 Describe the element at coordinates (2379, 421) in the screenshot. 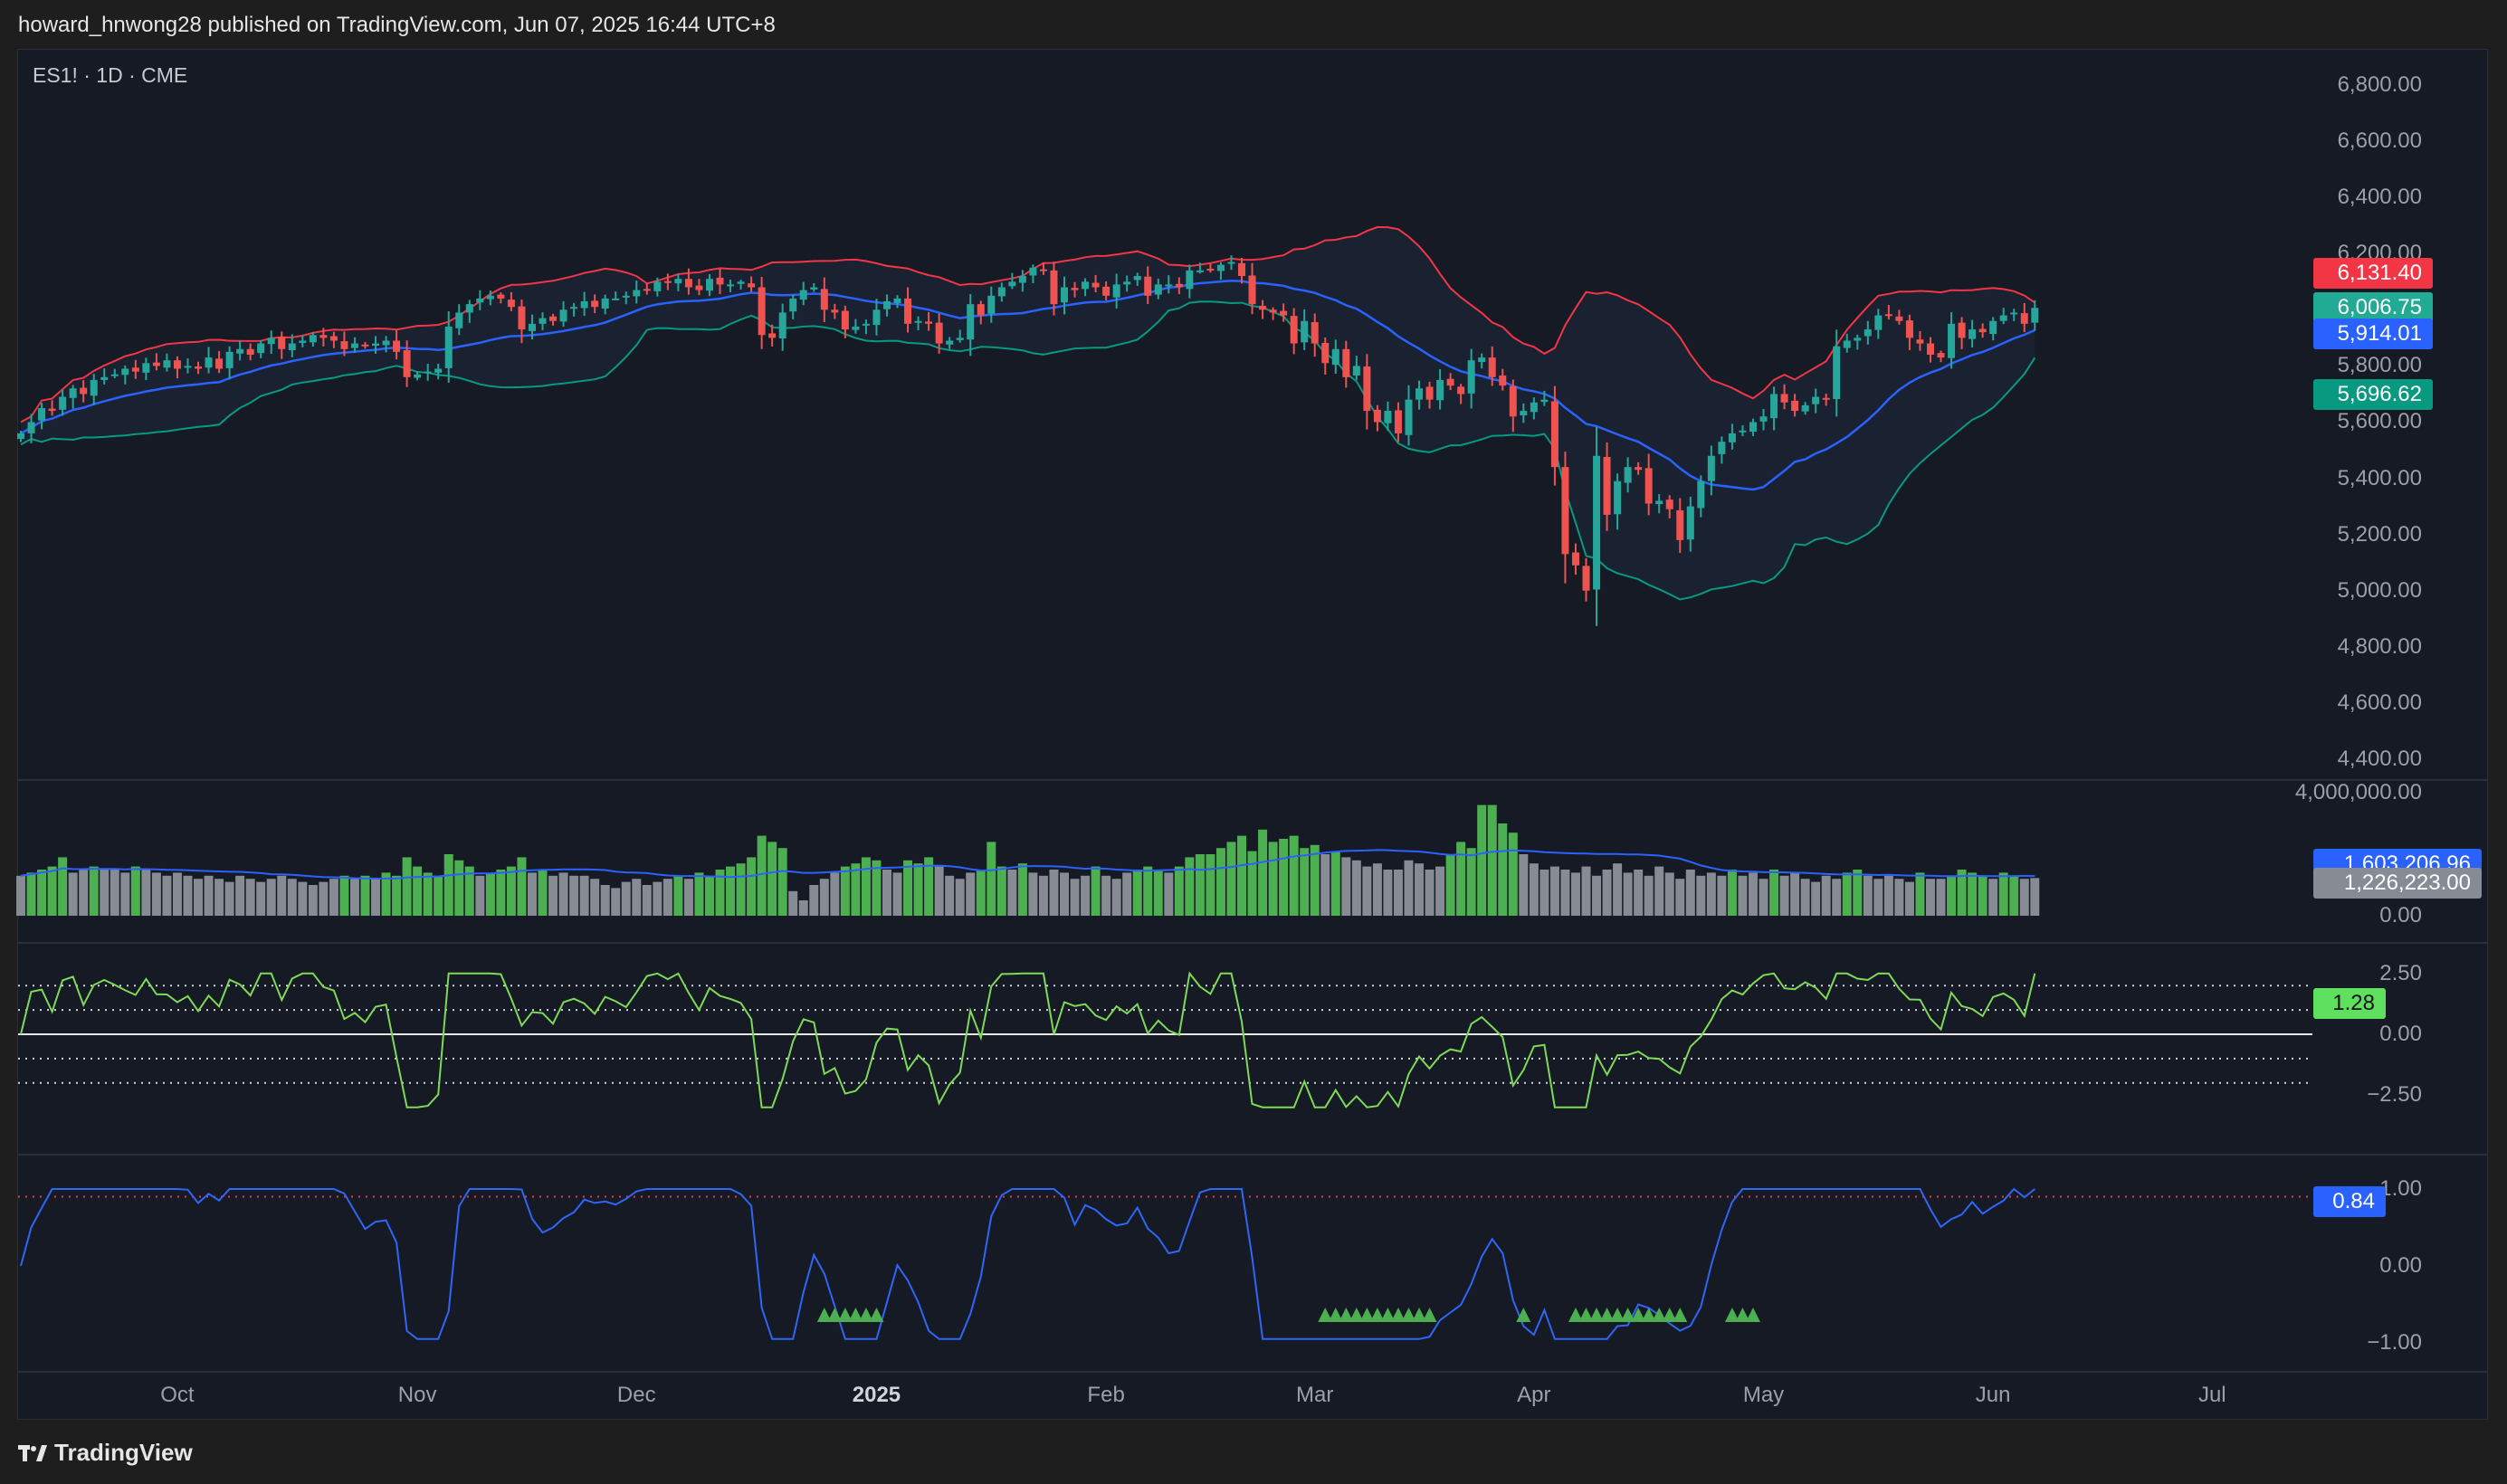

I see `price-axis-label: 5,600.00` at that location.